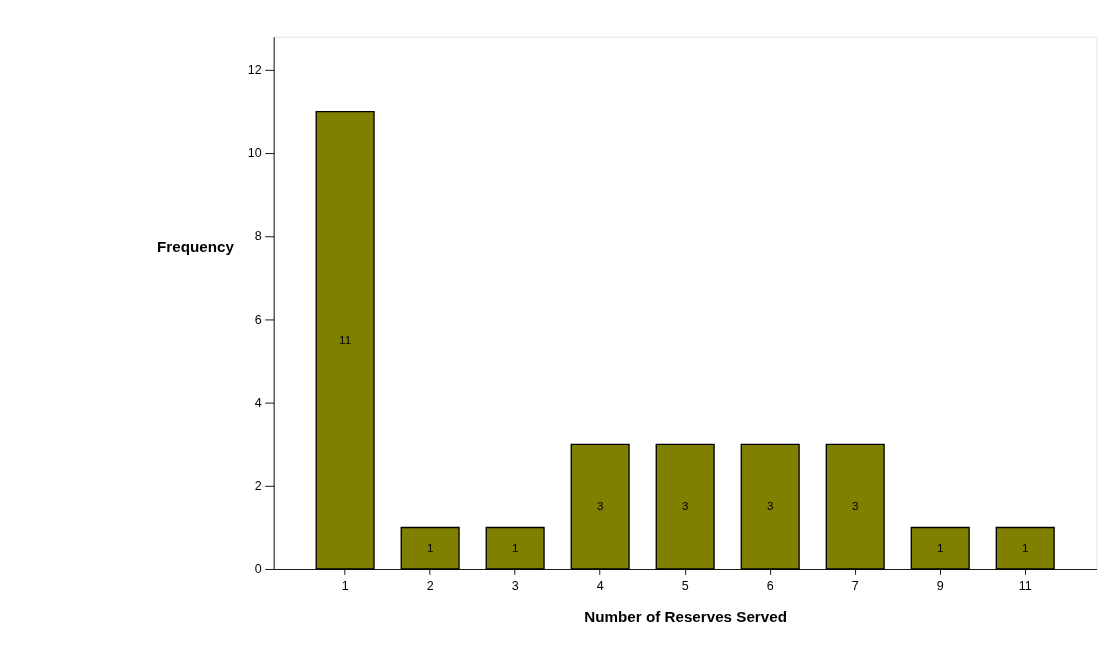  What do you see at coordinates (345, 586) in the screenshot?
I see `x-tick-label: 1` at bounding box center [345, 586].